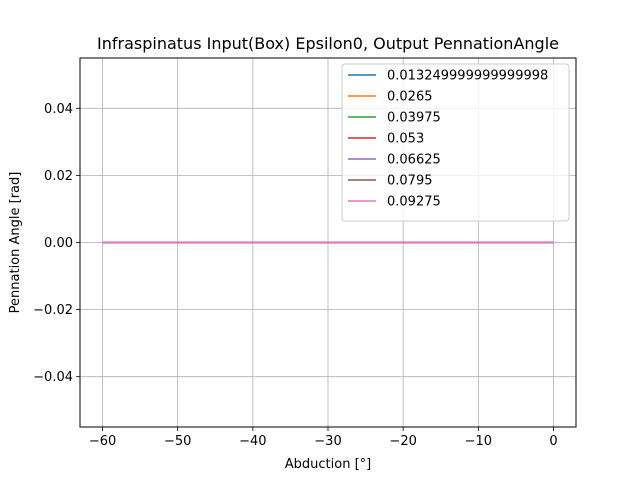 This screenshot has width=640, height=480. I want to click on legend-label: 0.03975, so click(414, 118).